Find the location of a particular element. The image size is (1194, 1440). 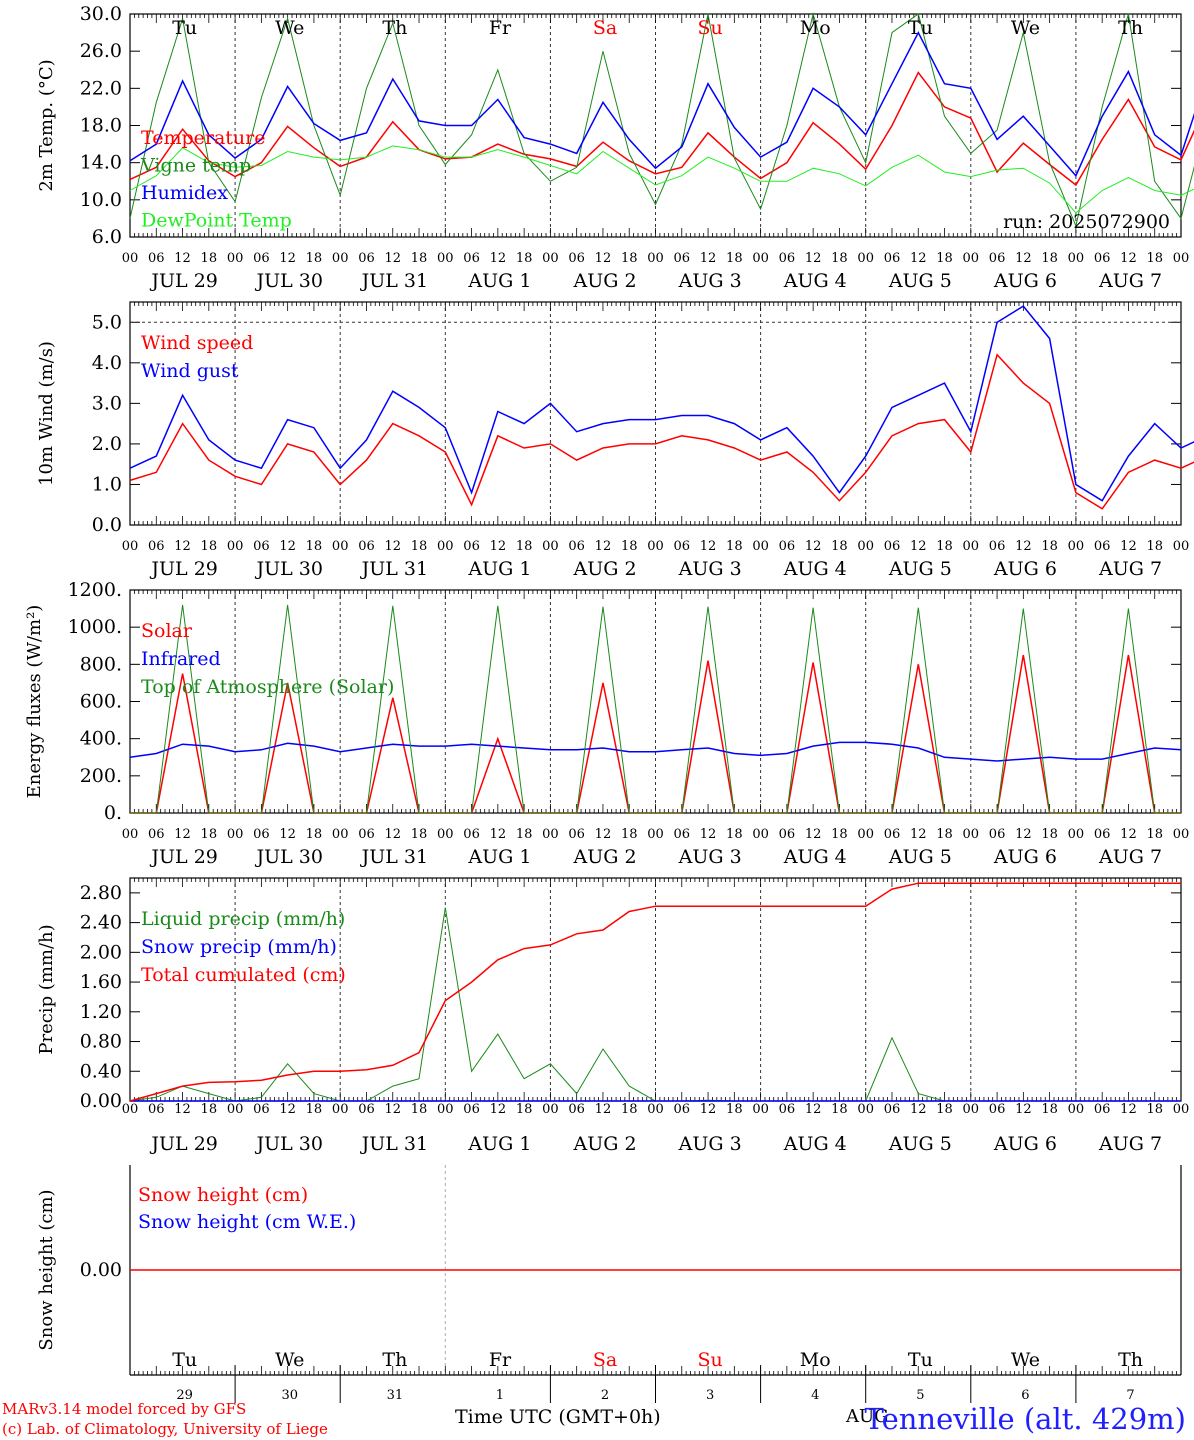

day-number-label: 3 is located at coordinates (710, 1395).